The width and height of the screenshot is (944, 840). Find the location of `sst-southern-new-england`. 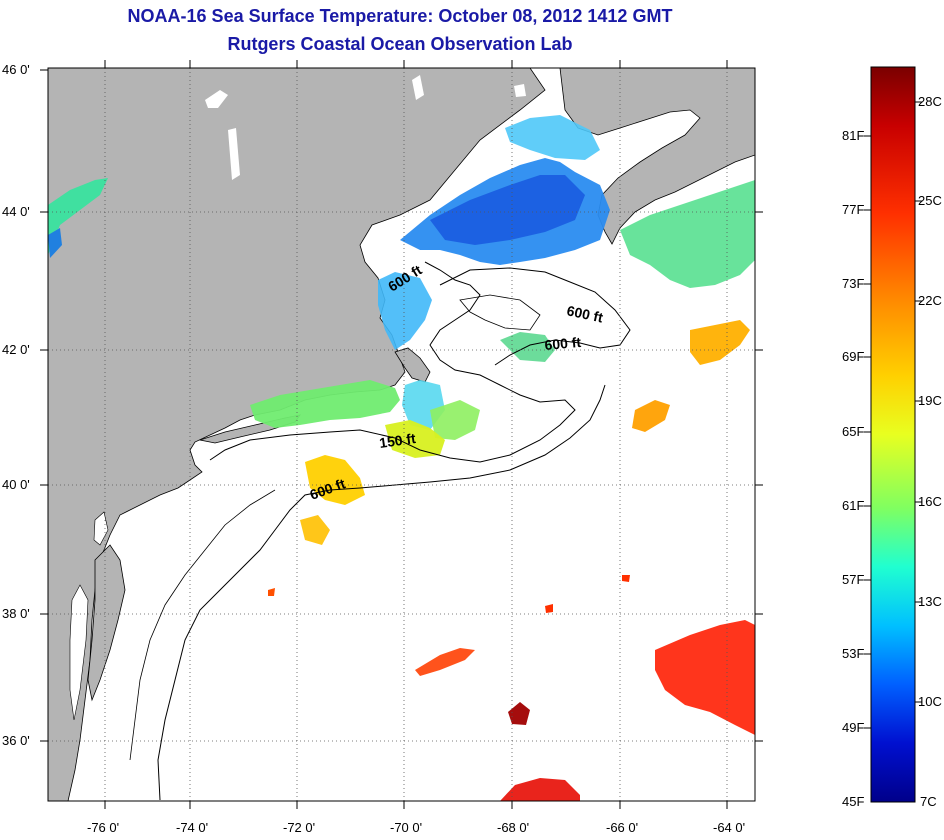

sst-southern-new-england is located at coordinates (325, 404).